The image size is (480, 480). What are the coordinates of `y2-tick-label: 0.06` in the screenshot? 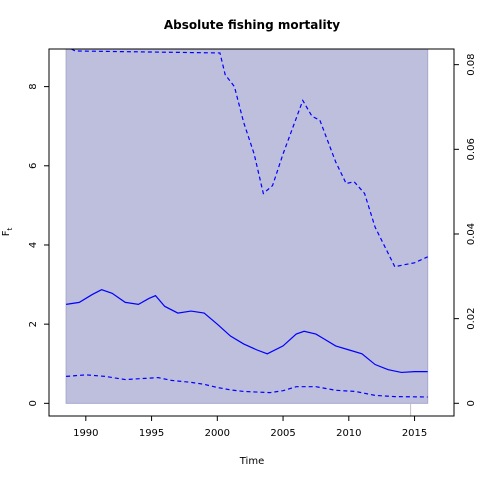 It's located at (471, 149).